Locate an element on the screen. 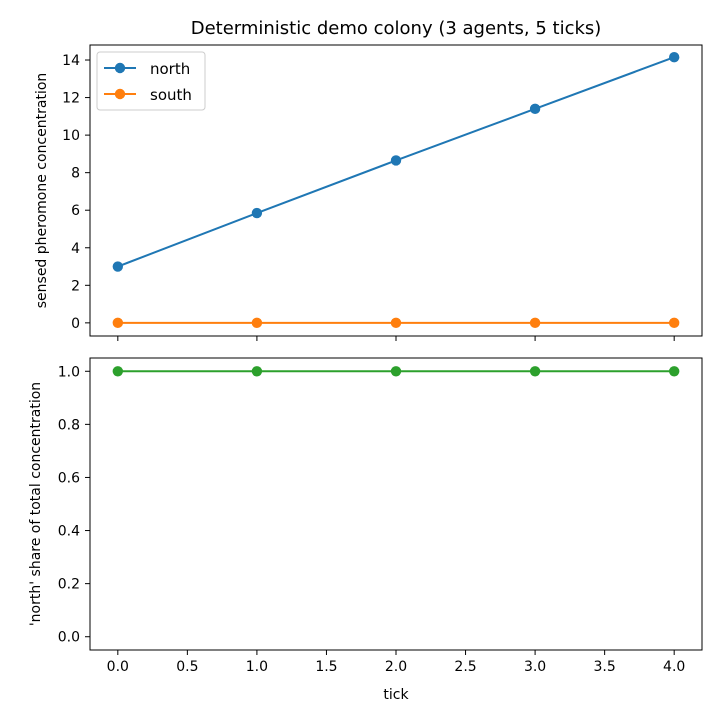 This screenshot has width=720, height=720. top-y-tick-label: 6 is located at coordinates (75, 211).